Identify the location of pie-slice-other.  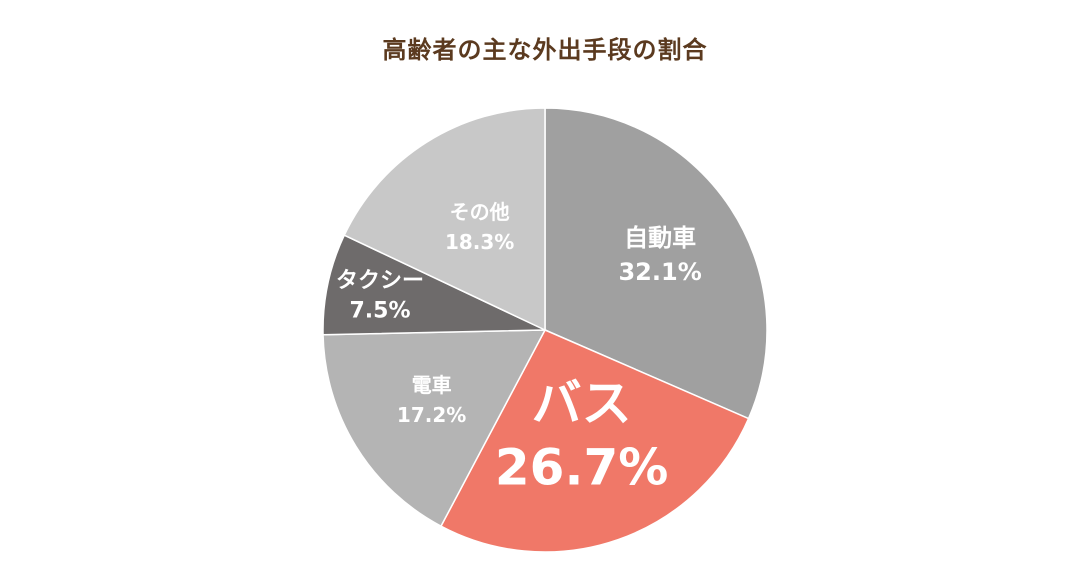
(444, 219).